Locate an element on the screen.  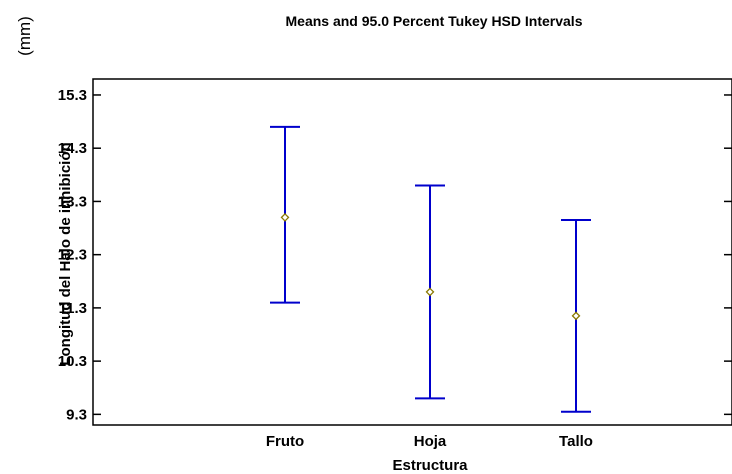
y-tick-label: 14.3 is located at coordinates (72, 148).